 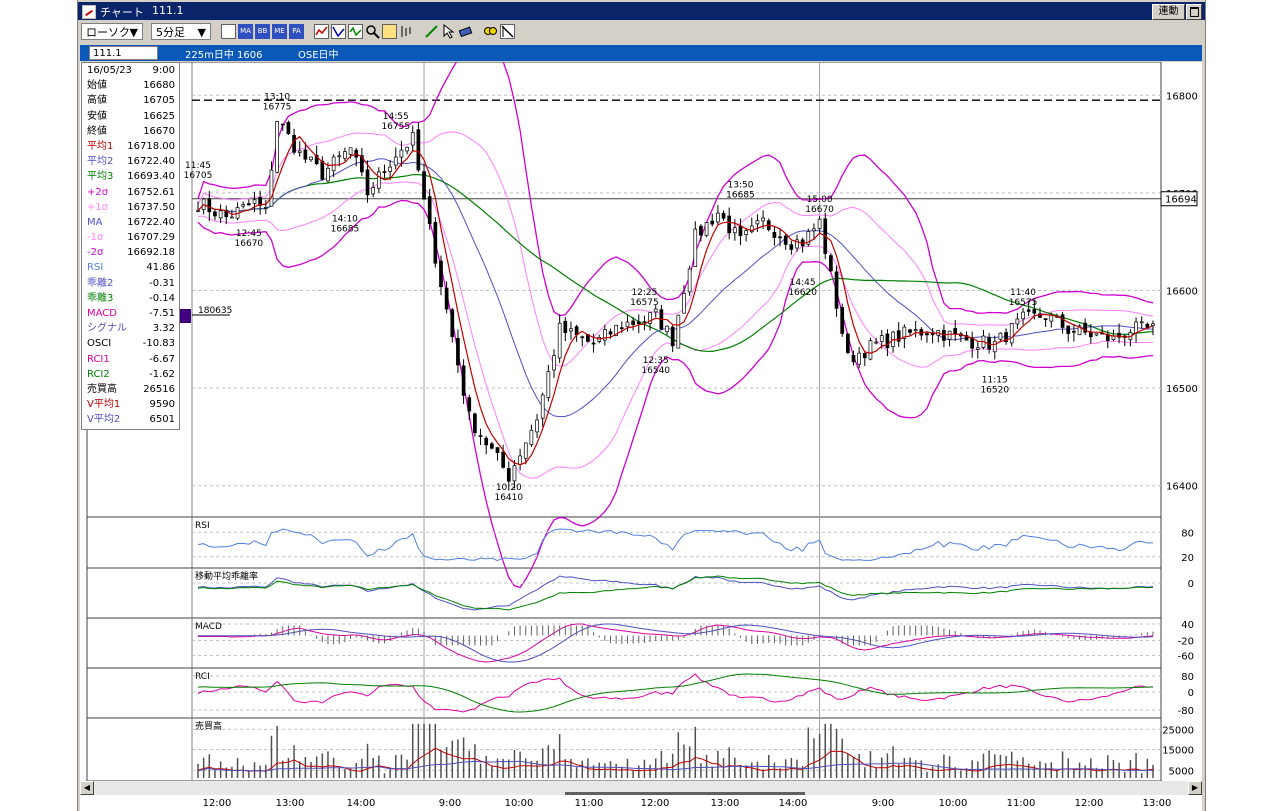 I want to click on info-row: +2σ 16752.61, so click(x=130, y=192).